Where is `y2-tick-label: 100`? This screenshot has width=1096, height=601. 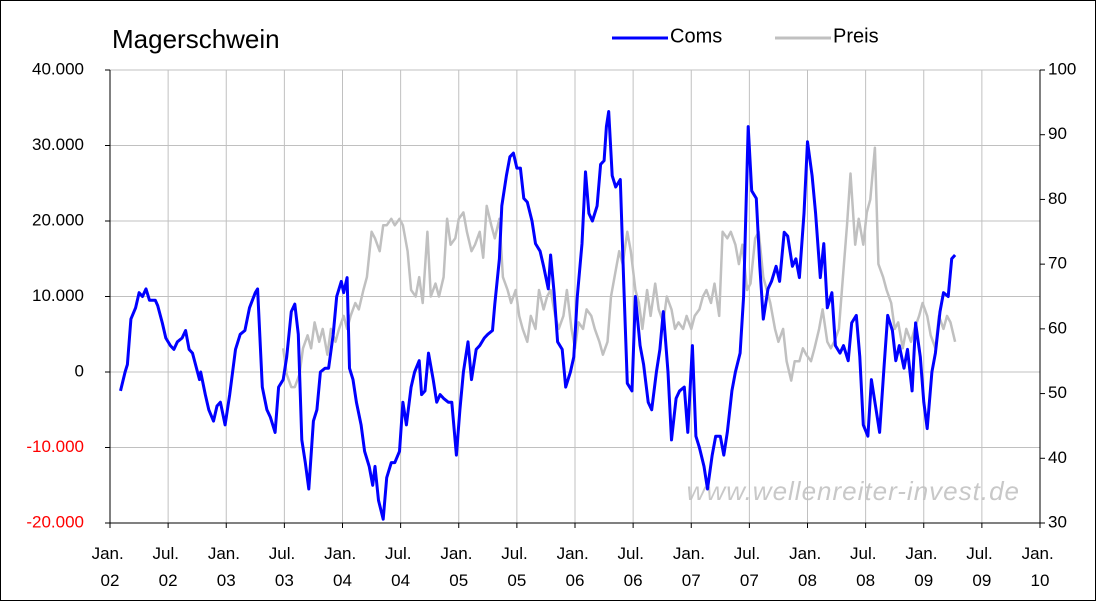 y2-tick-label: 100 is located at coordinates (1062, 68).